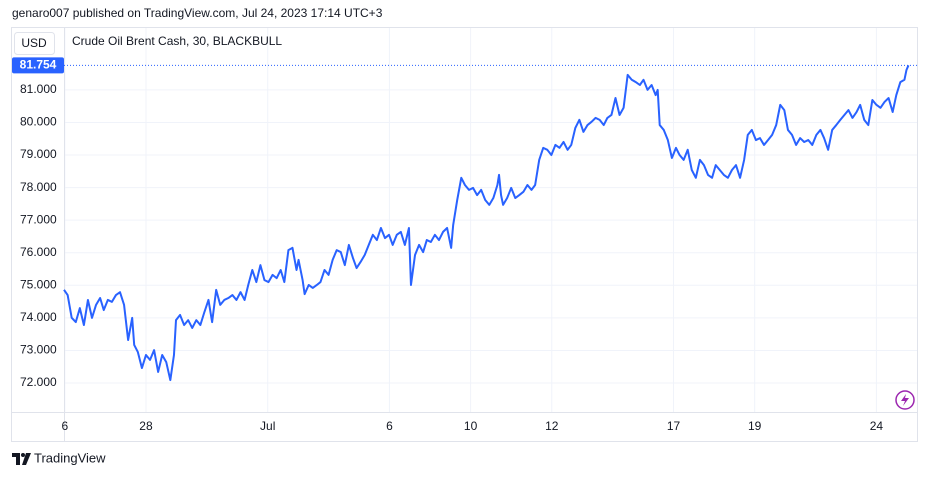  Describe the element at coordinates (70, 457) in the screenshot. I see `footer-brand: TradingView` at that location.